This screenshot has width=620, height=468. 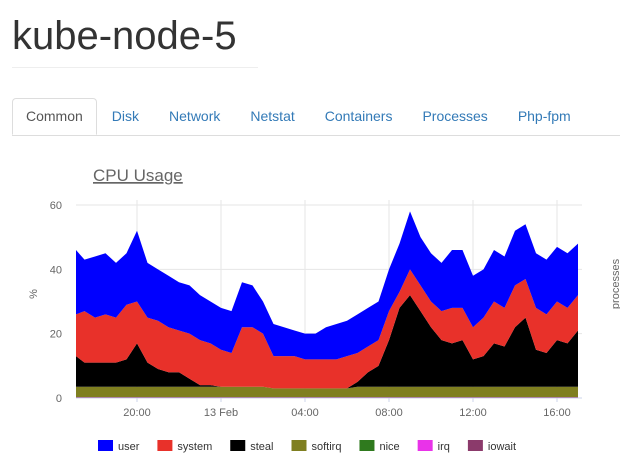 What do you see at coordinates (137, 413) in the screenshot?
I see `x-tick-label: 20:00` at bounding box center [137, 413].